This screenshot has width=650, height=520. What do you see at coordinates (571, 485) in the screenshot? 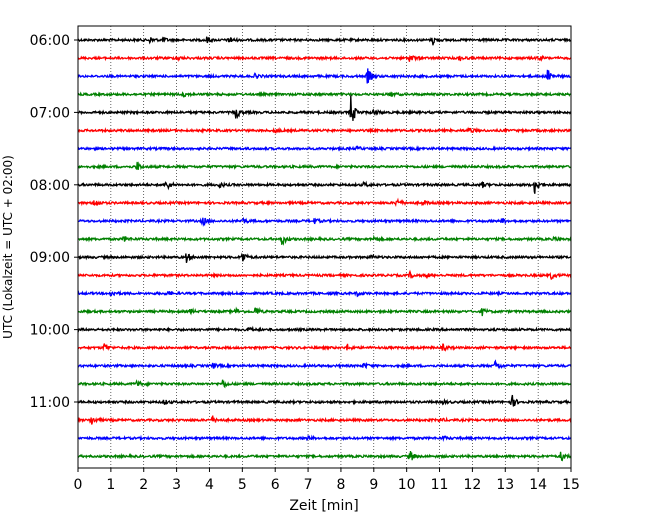
I see `x-tick-label: 15` at bounding box center [571, 485].